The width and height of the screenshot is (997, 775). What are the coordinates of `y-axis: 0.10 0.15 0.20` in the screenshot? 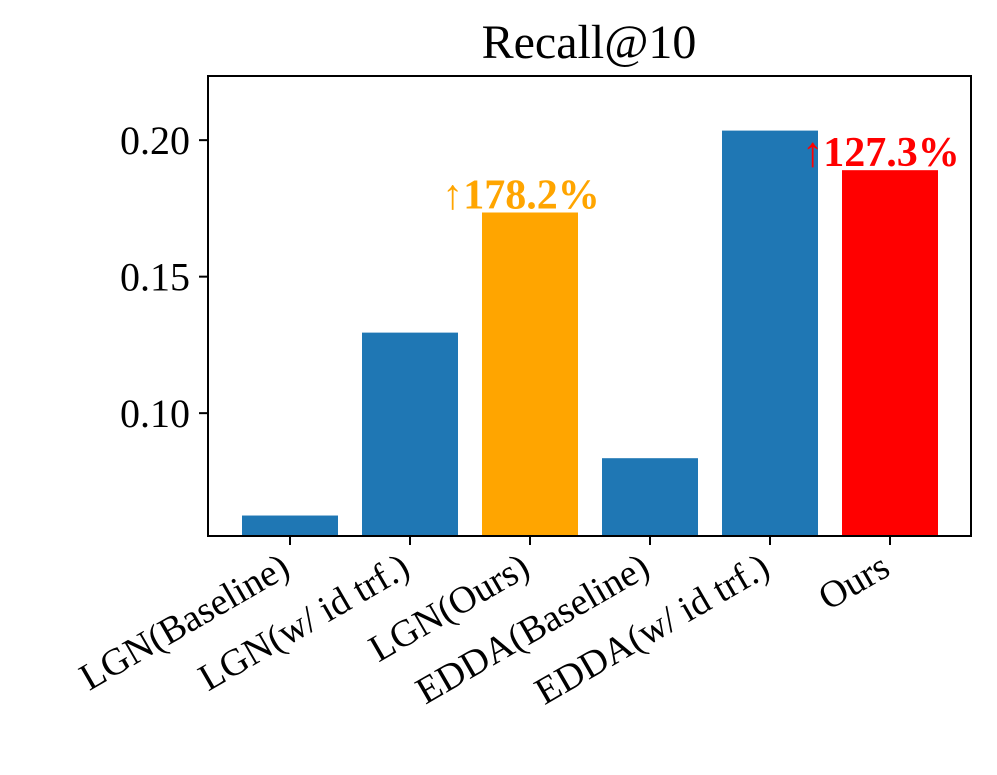 It's located at (164, 277).